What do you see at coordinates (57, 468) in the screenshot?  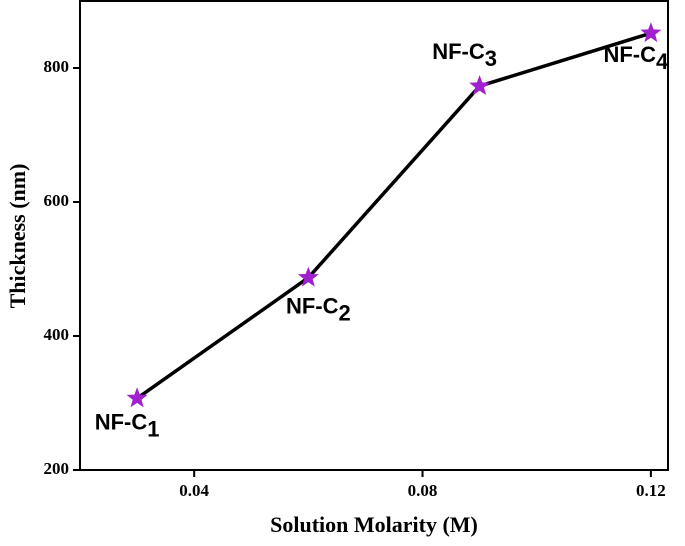 I see `y-tick-label: 200` at bounding box center [57, 468].